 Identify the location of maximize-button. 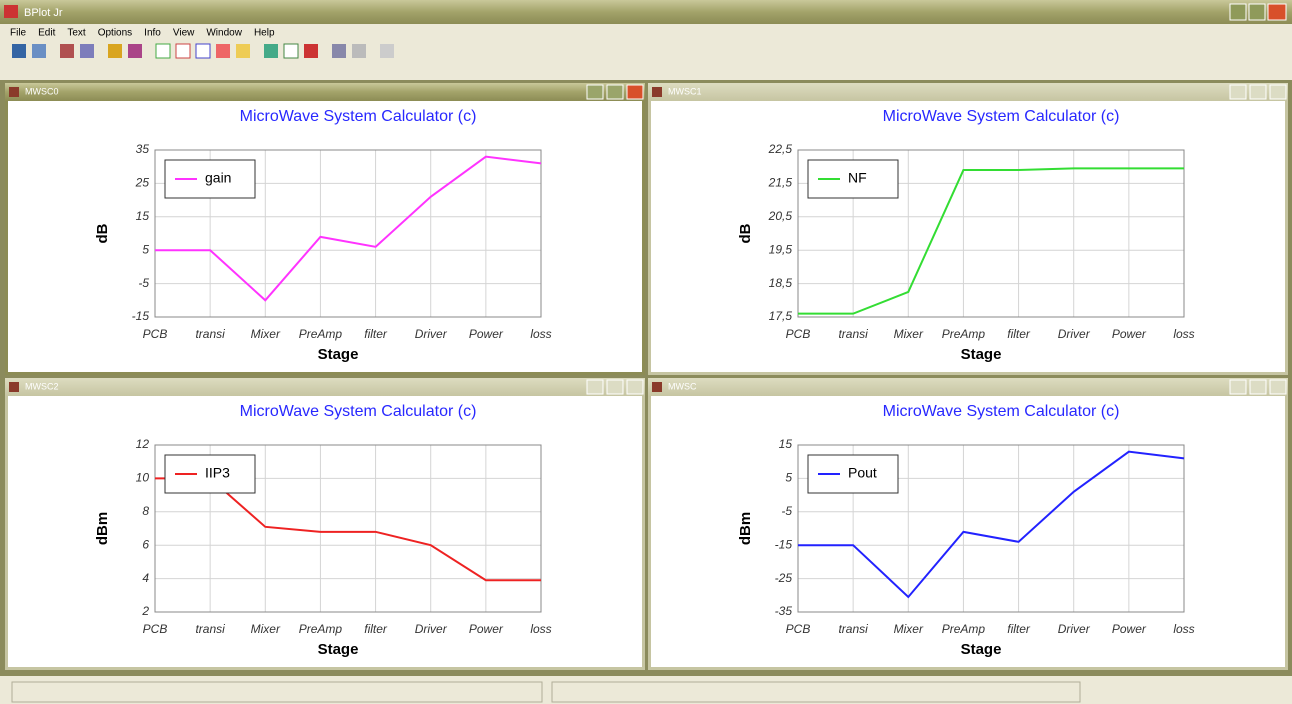
(1257, 12).